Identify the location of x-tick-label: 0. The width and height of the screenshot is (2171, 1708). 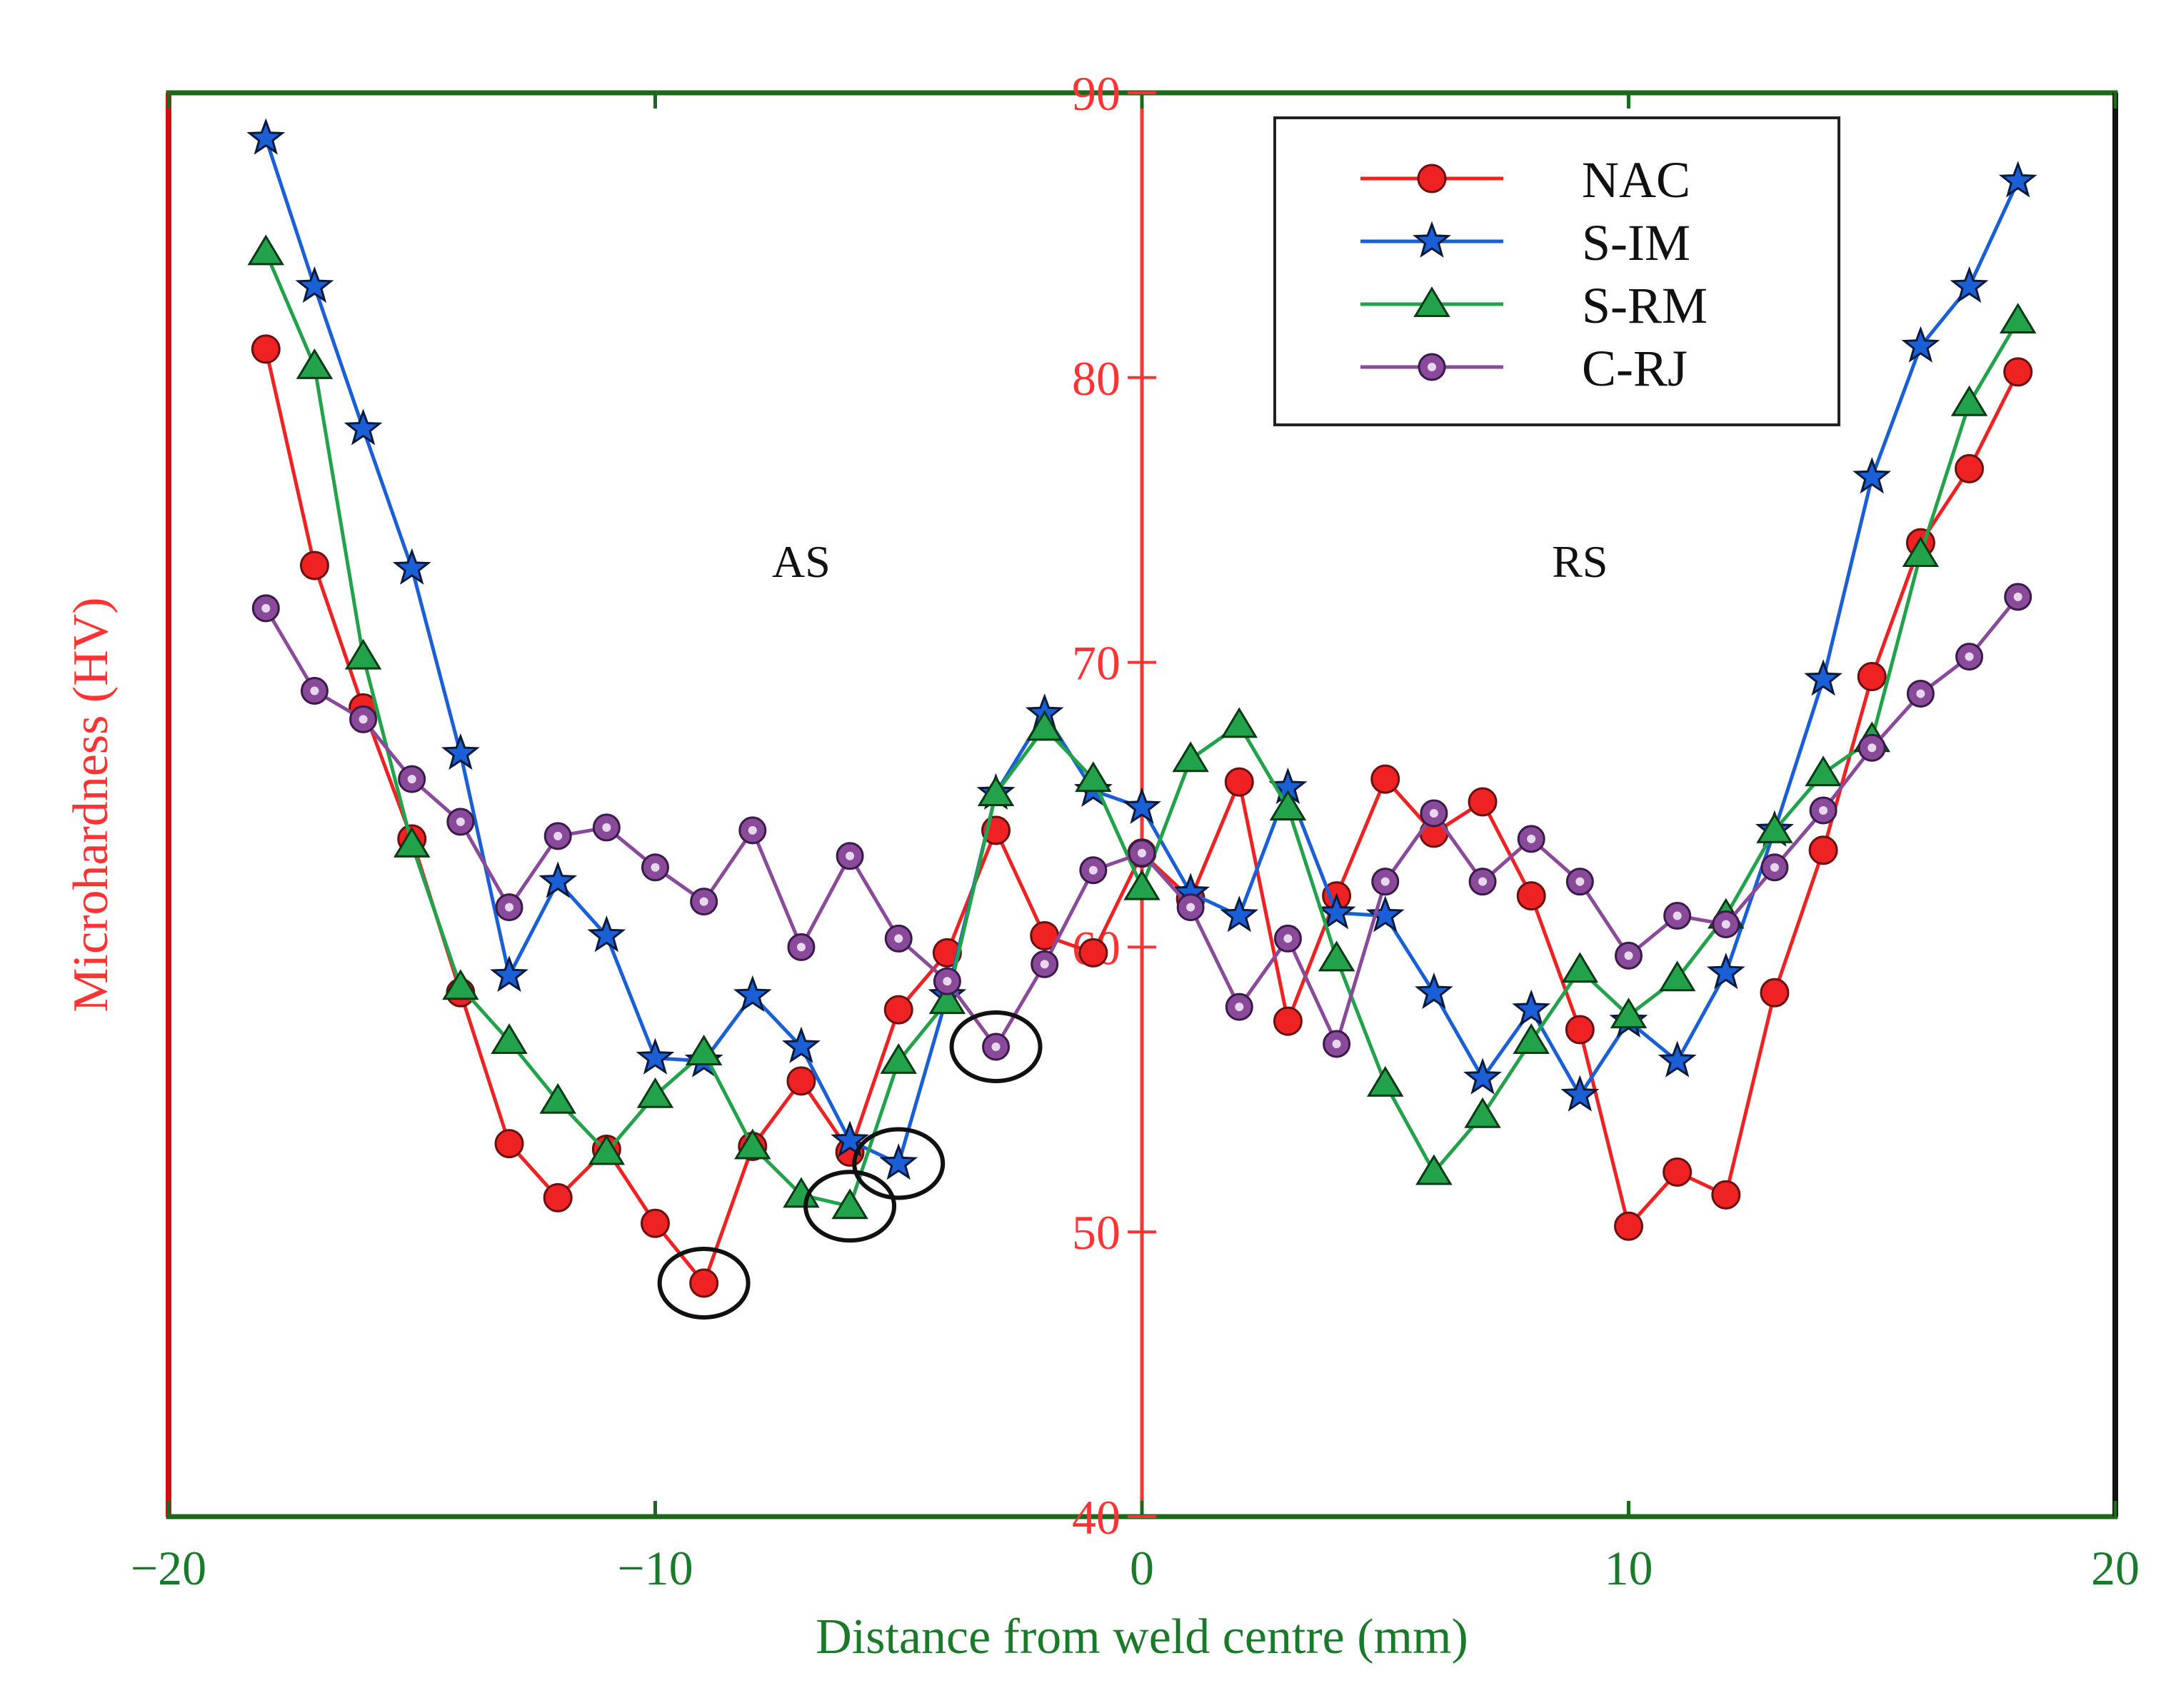
(1142, 1568).